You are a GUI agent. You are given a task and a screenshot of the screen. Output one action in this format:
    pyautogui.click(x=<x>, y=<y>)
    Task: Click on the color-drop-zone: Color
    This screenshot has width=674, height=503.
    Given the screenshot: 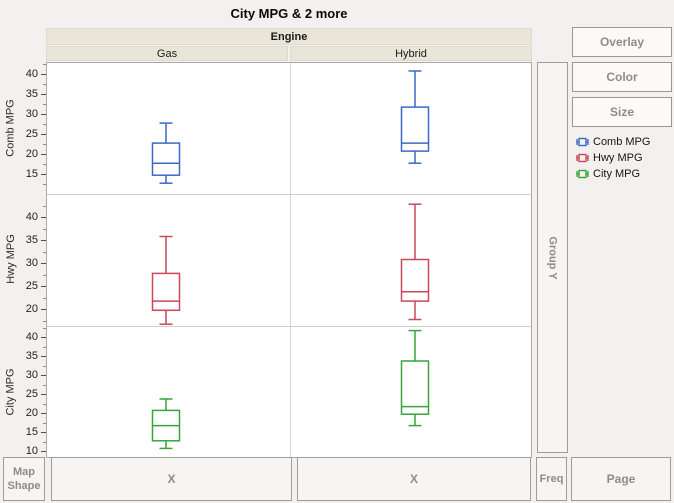 What is the action you would take?
    pyautogui.click(x=622, y=77)
    